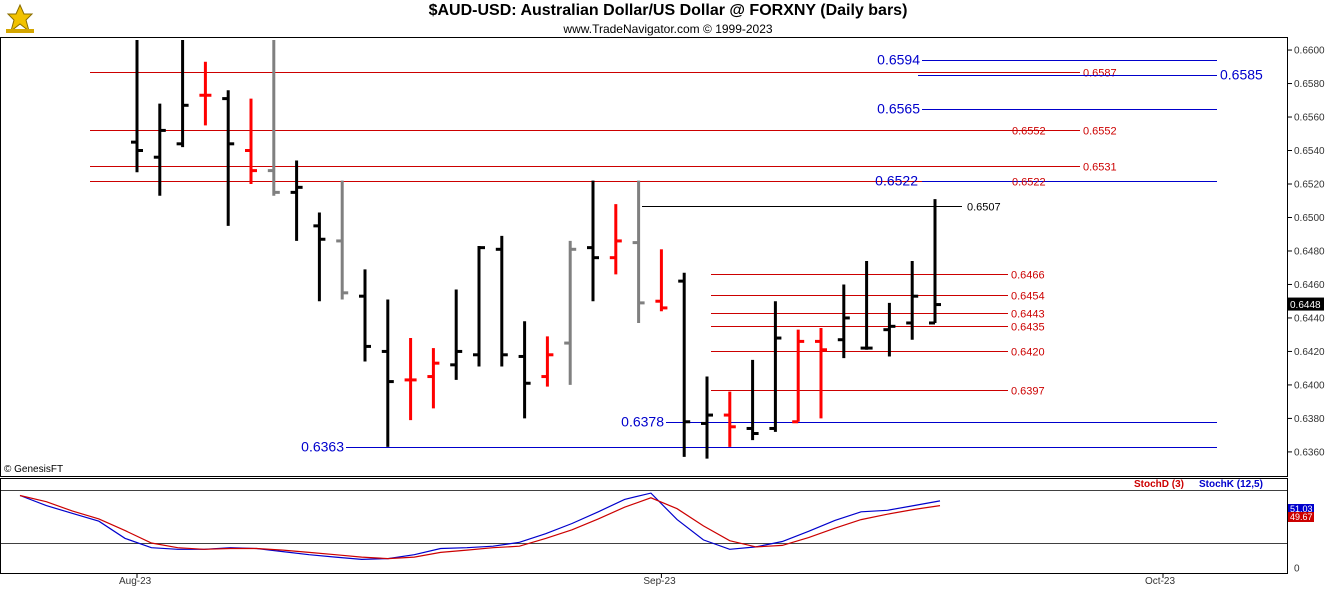 Image resolution: width=1336 pixels, height=591 pixels. Describe the element at coordinates (1309, 318) in the screenshot. I see `y-tick-label: 0.6440` at that location.